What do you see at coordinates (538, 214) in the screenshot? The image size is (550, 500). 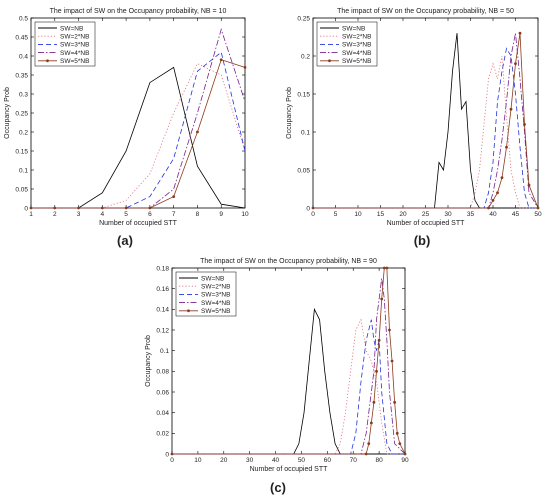 I see `x-tick-label: 50` at bounding box center [538, 214].